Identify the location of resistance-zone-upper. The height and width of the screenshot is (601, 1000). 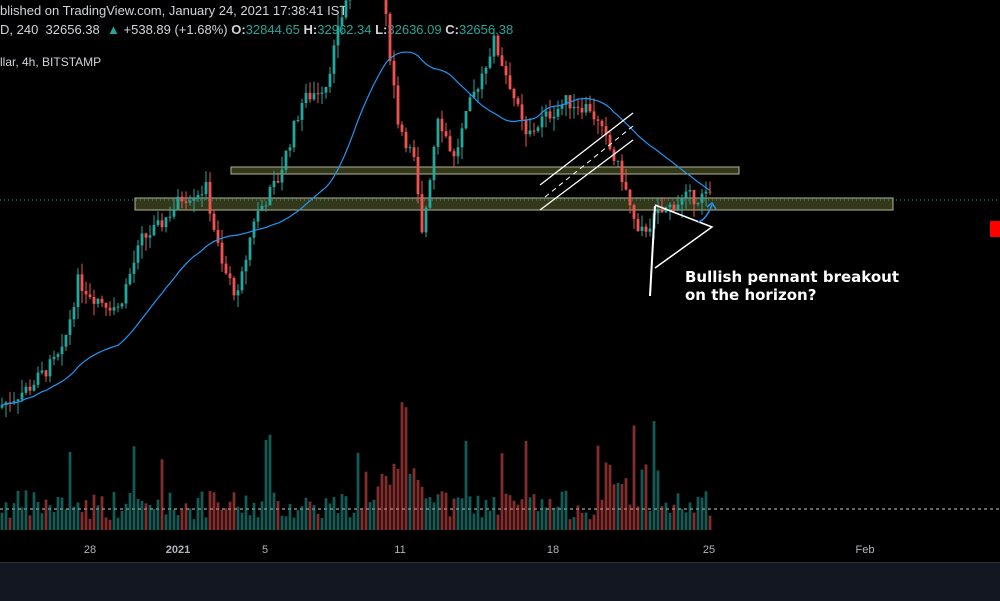
(485, 170).